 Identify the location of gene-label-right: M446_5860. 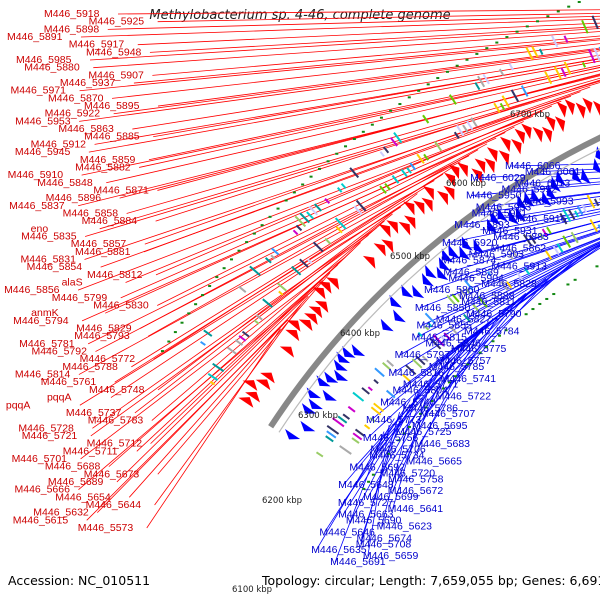
(452, 290).